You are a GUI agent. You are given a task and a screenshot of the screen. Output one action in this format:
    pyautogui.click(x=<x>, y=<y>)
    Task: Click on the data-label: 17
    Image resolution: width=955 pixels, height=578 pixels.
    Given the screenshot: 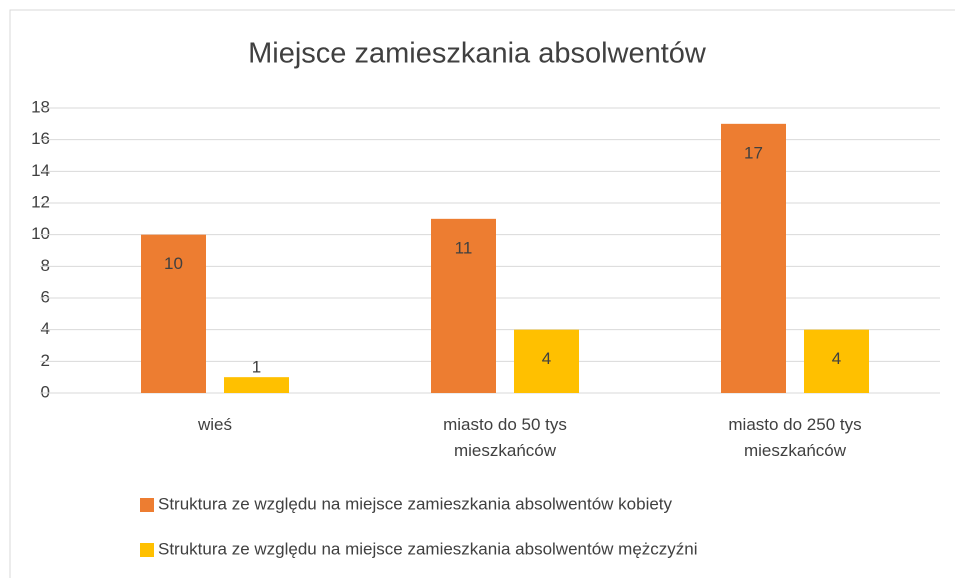 What is the action you would take?
    pyautogui.click(x=753, y=152)
    